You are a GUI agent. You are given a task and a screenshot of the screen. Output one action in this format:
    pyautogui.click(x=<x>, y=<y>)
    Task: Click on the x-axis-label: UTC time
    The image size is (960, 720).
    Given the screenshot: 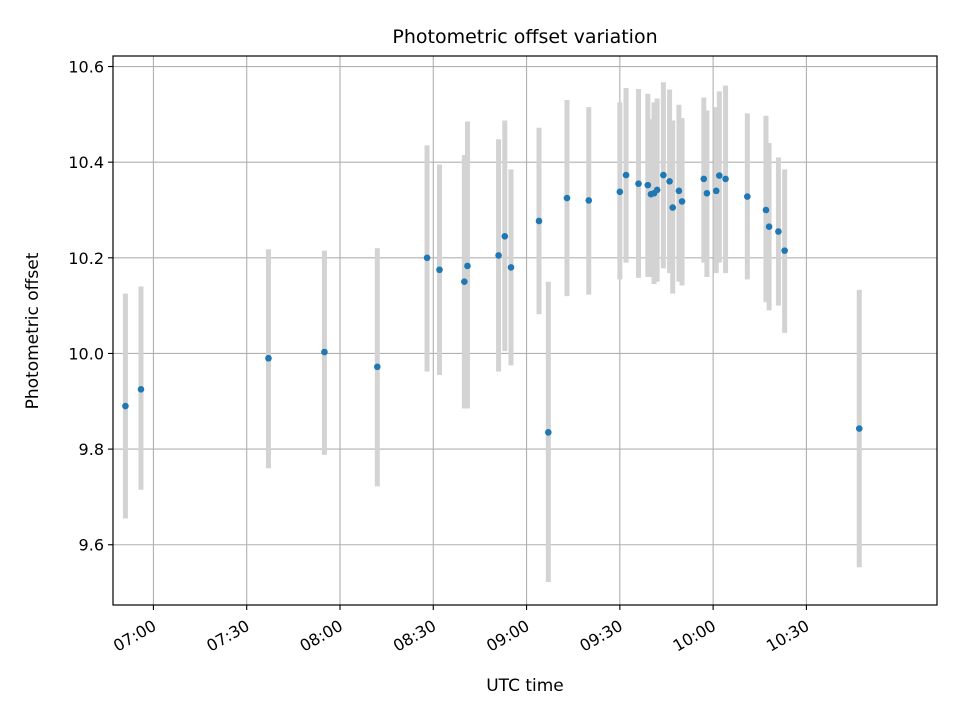 What is the action you would take?
    pyautogui.click(x=525, y=686)
    